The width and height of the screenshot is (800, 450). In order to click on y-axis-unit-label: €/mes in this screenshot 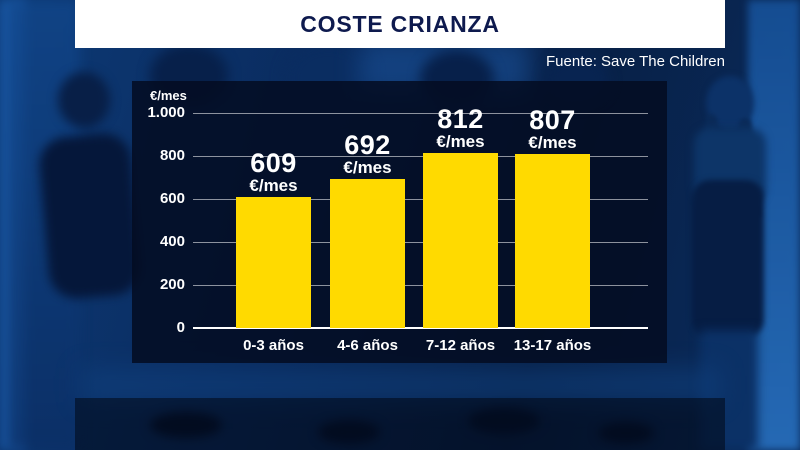, I will do `click(168, 95)`.